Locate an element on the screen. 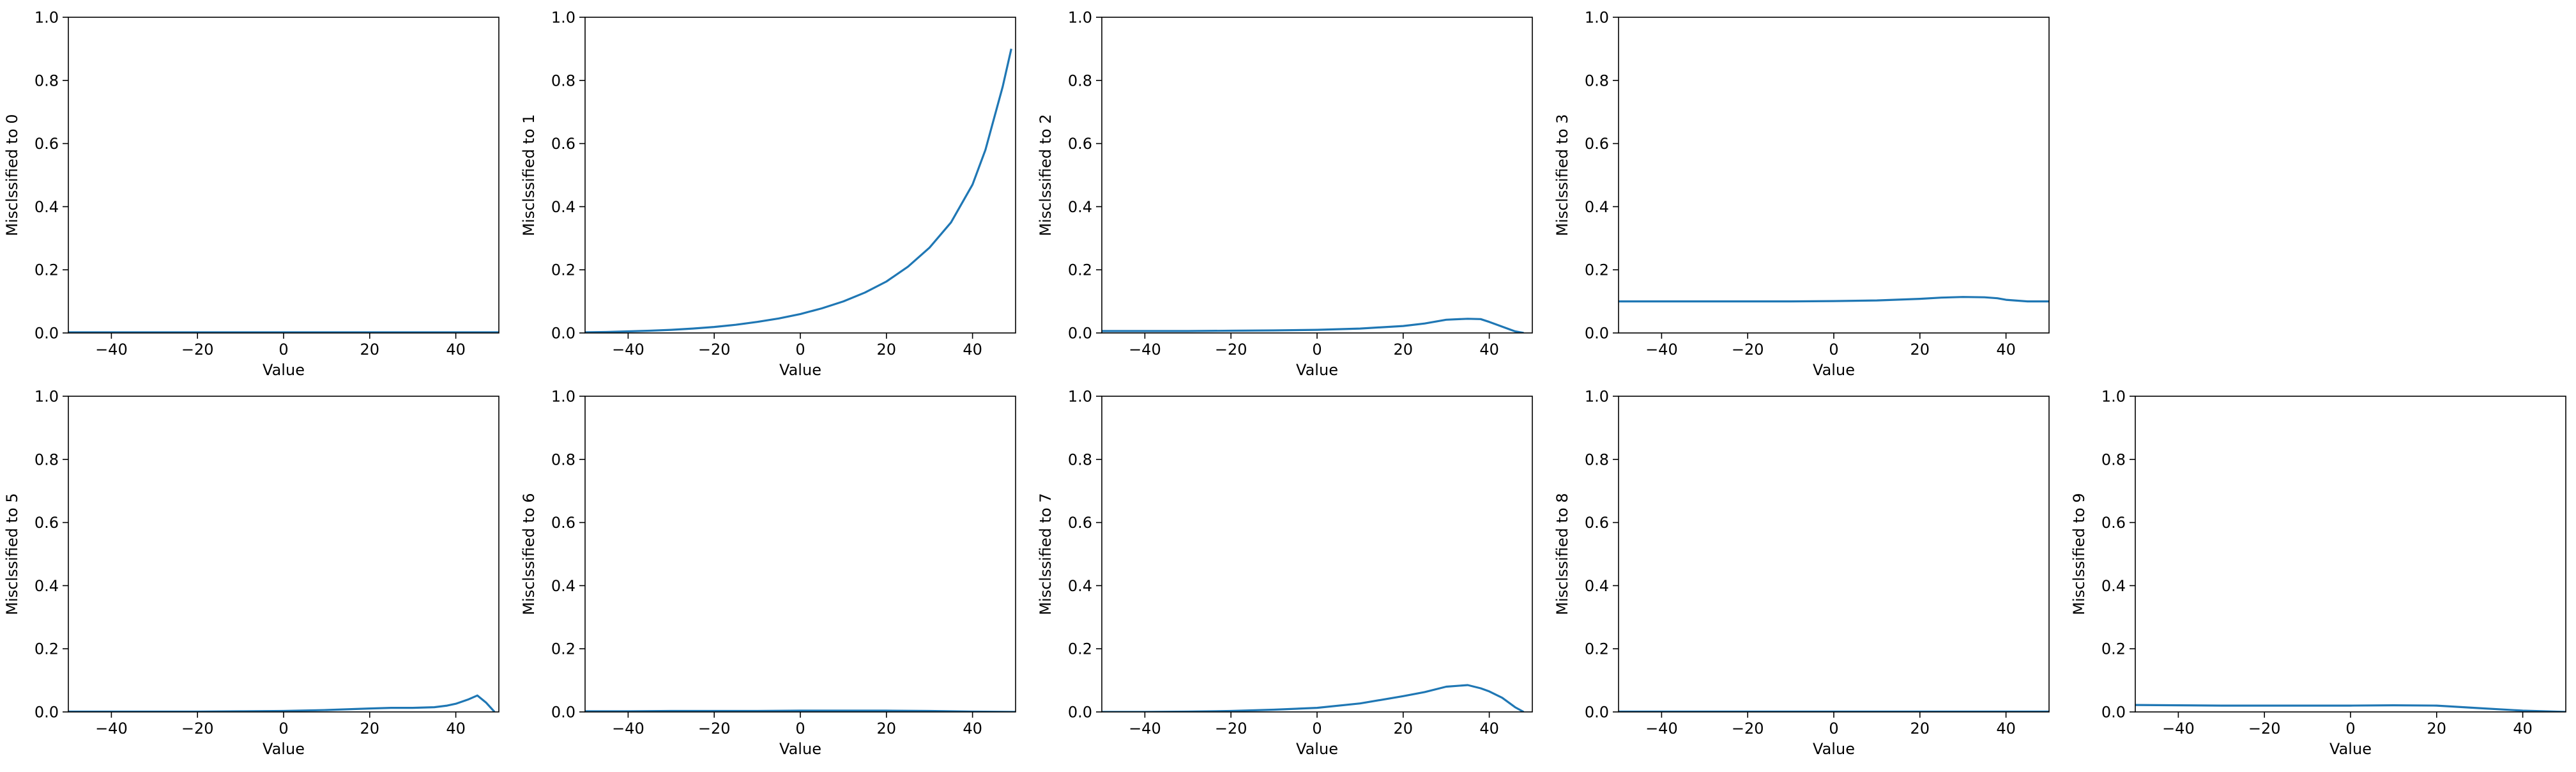  y-axis-label: Misclssified to 1 is located at coordinates (529, 175).